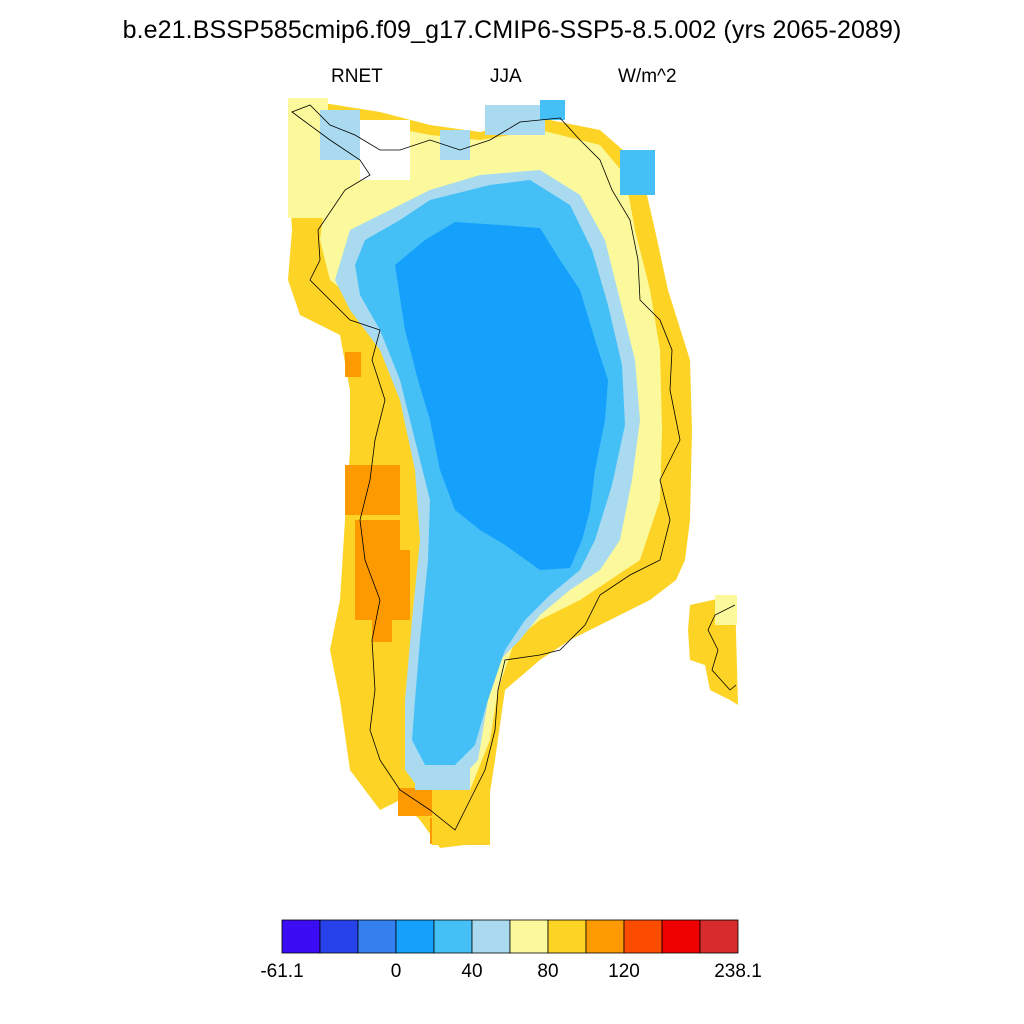  What do you see at coordinates (548, 971) in the screenshot?
I see `colorbar-tick-label: 80` at bounding box center [548, 971].